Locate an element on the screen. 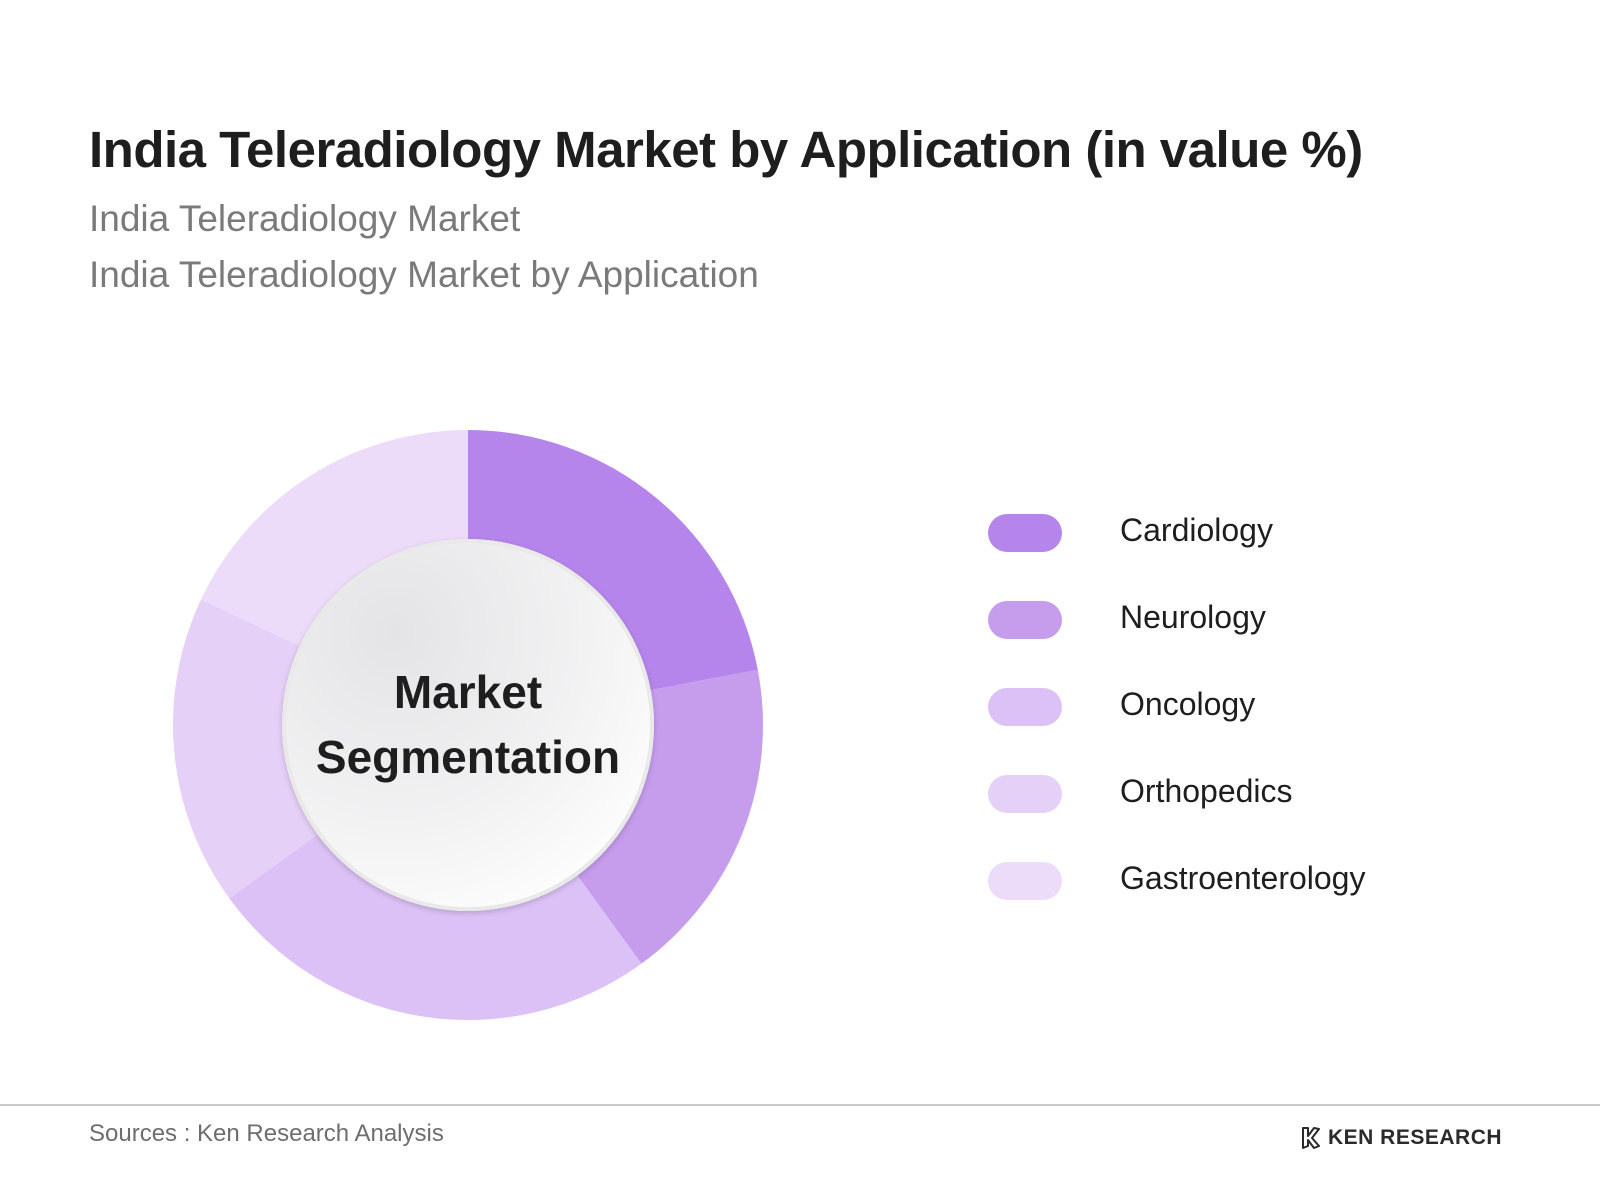 Image resolution: width=1600 pixels, height=1200 pixels. chart-subtitle: India Teleradiology Market is located at coordinates (305, 218).